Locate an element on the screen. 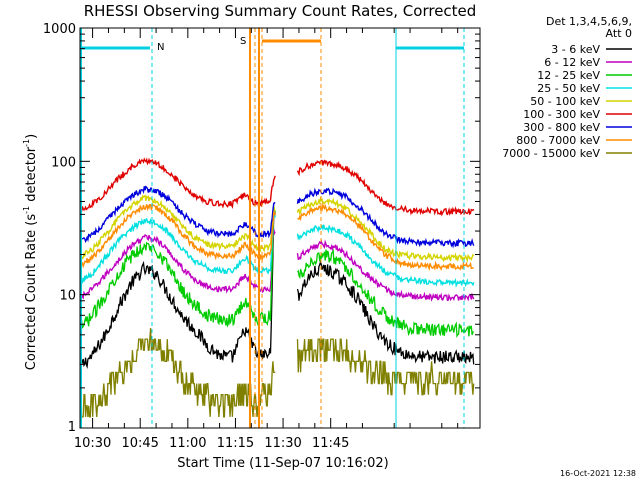  y-tick-label-1: 10 is located at coordinates (67, 296).